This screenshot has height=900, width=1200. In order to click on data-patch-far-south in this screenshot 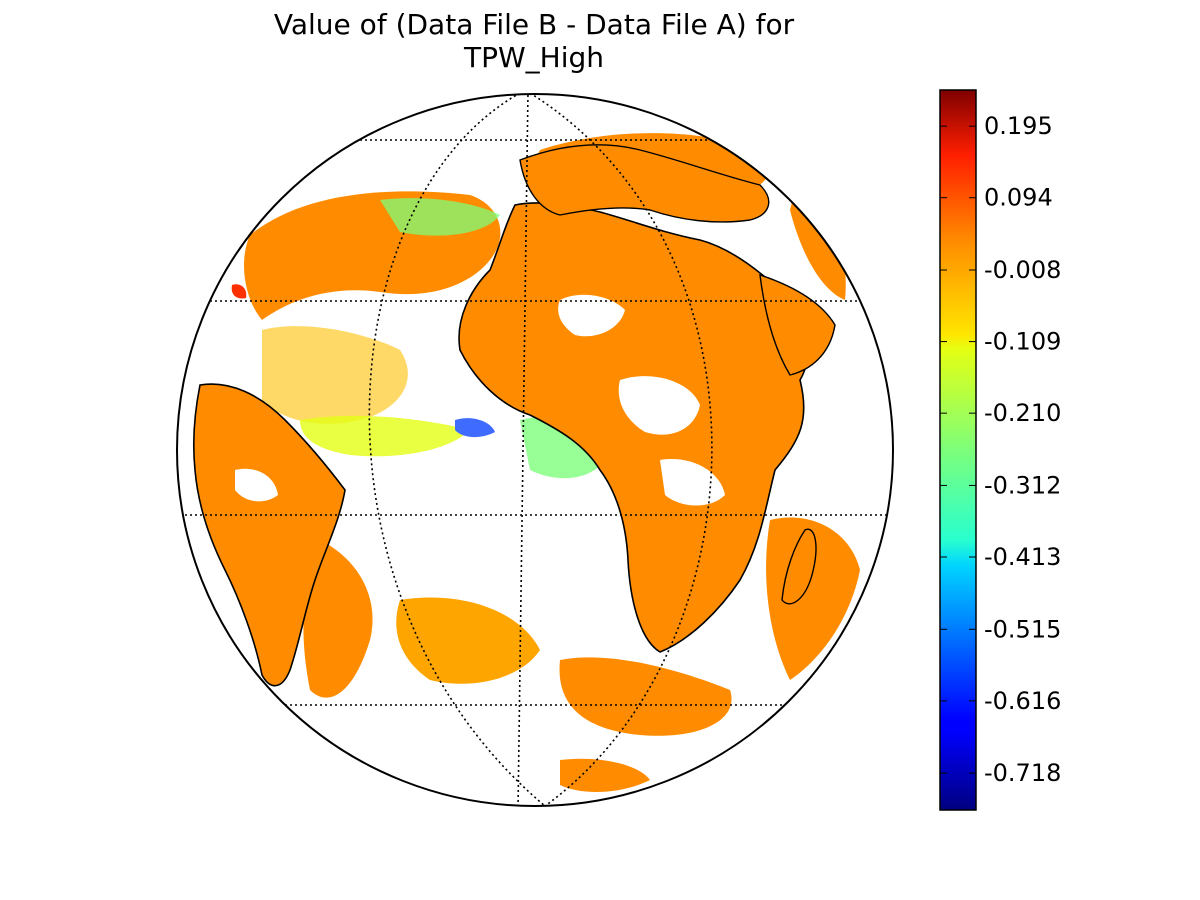, I will do `click(605, 775)`.